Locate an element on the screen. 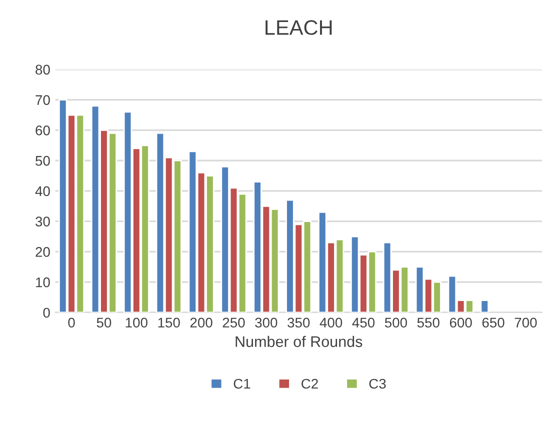  x-tick-label: 450 is located at coordinates (363, 323).